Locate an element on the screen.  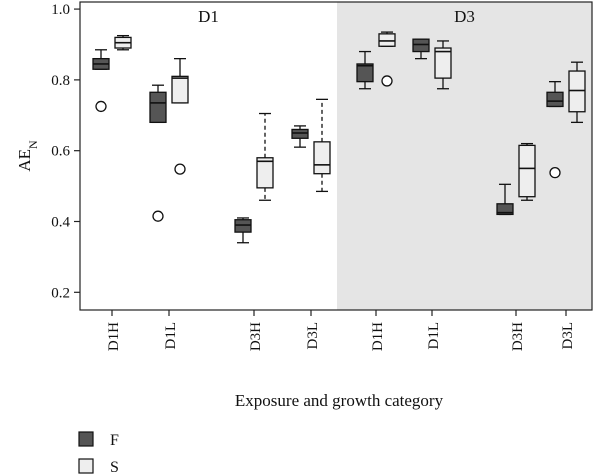
x-axis-title: Exposure and growth category is located at coordinates (339, 400).